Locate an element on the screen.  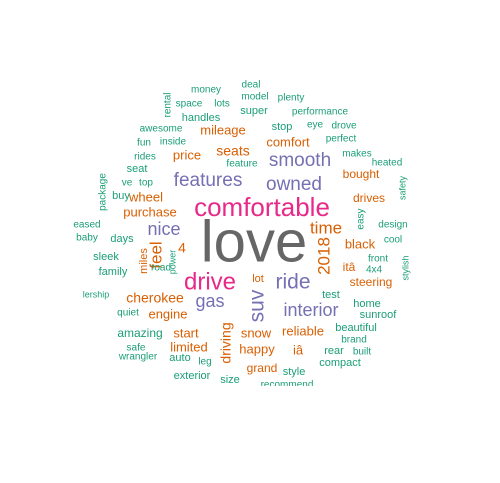
word-driving: driving is located at coordinates (226, 342).